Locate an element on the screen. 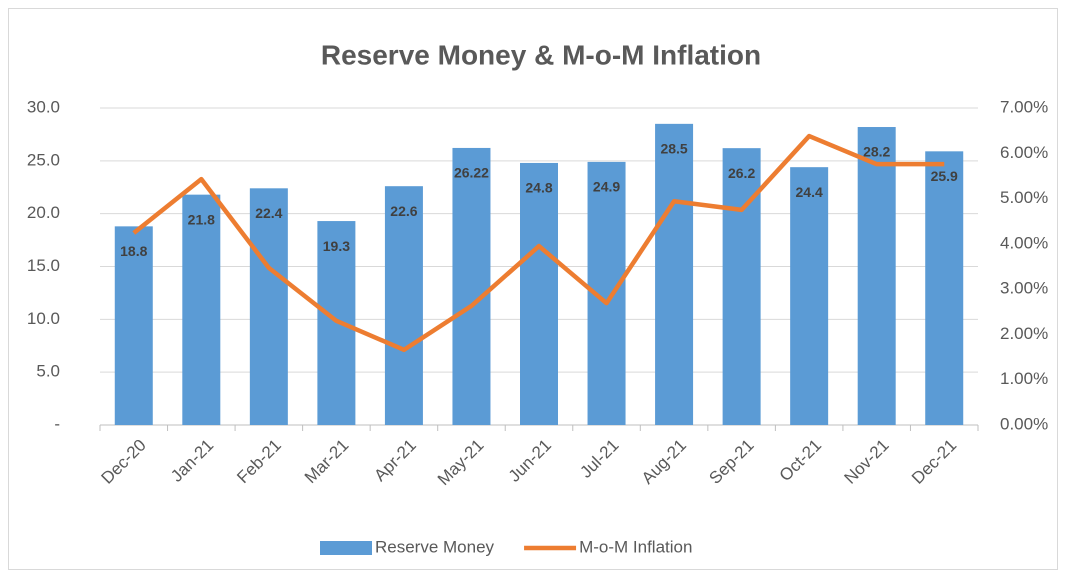 The width and height of the screenshot is (1066, 579). data-label: 24.9 is located at coordinates (606, 187).